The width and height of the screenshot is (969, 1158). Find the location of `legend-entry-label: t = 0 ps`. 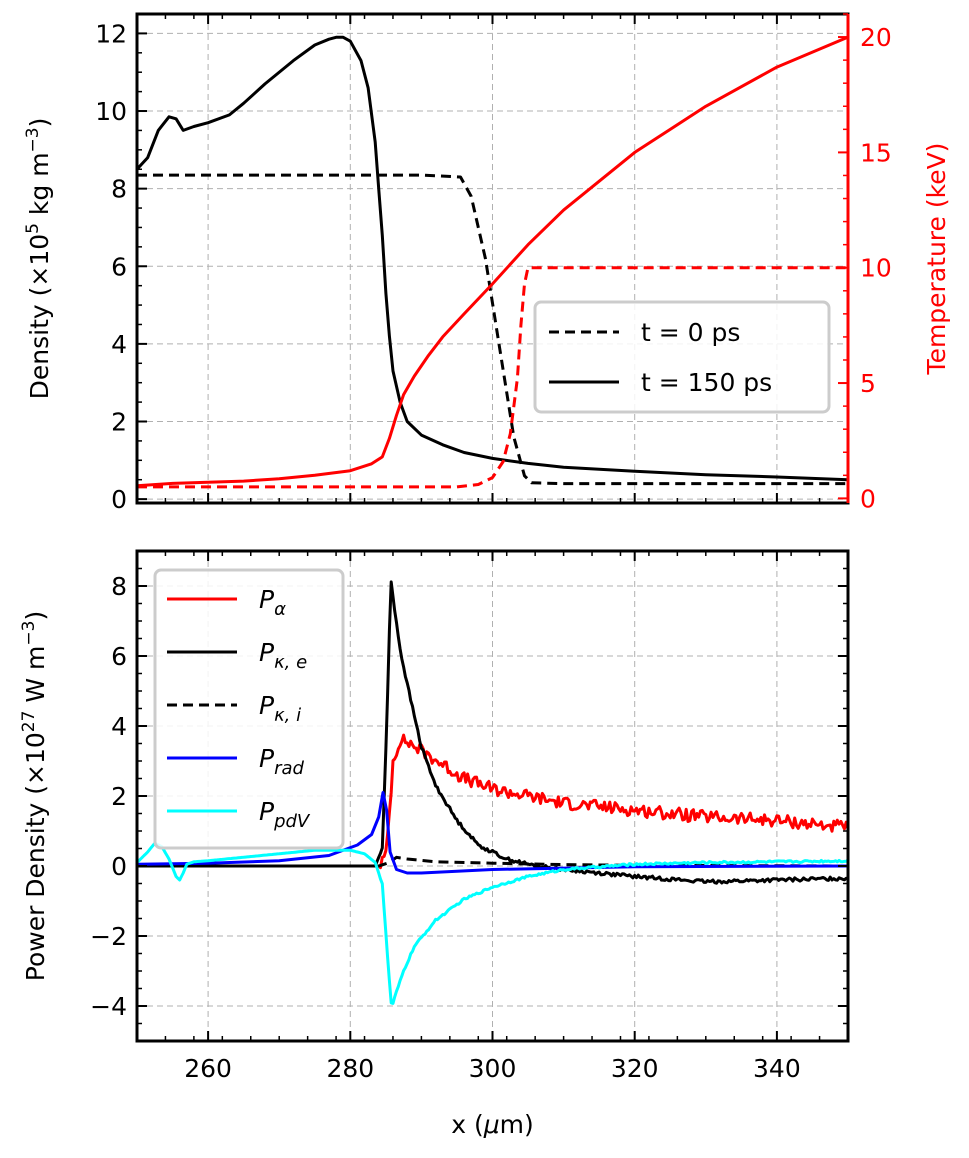

legend-entry-label: t = 0 ps is located at coordinates (690, 332).